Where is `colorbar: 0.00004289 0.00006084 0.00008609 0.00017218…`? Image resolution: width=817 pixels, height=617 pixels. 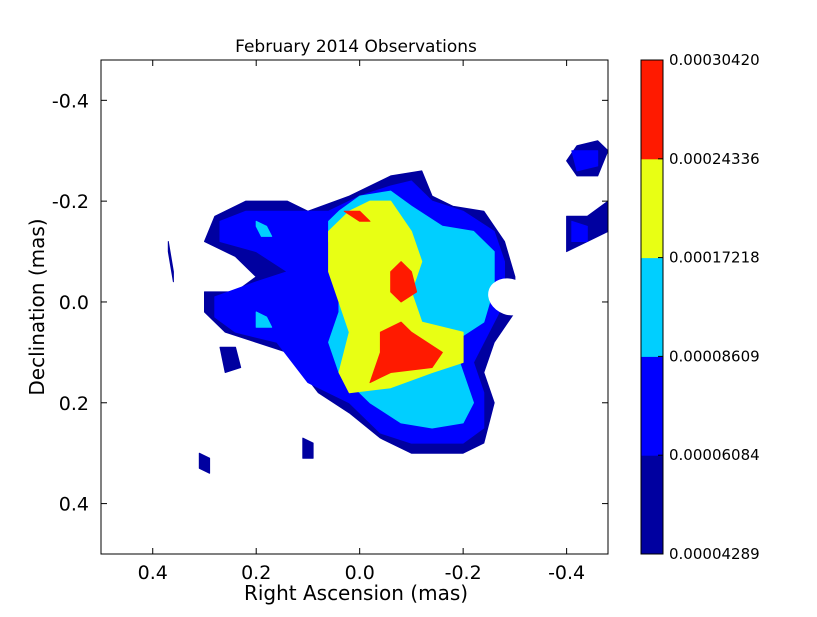
colorbar: 0.00004289 0.00006084 0.00008609 0.00017218… is located at coordinates (700, 307).